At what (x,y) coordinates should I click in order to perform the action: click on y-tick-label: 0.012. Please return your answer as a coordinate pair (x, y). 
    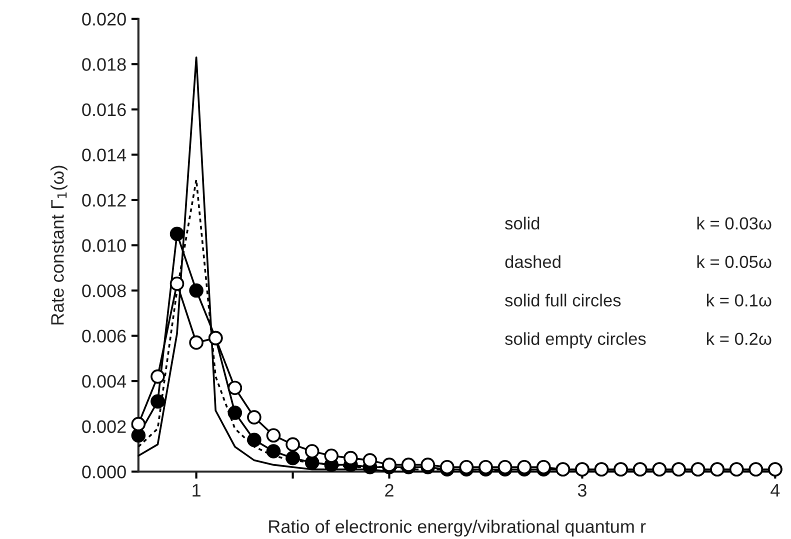
    Looking at the image, I should click on (104, 200).